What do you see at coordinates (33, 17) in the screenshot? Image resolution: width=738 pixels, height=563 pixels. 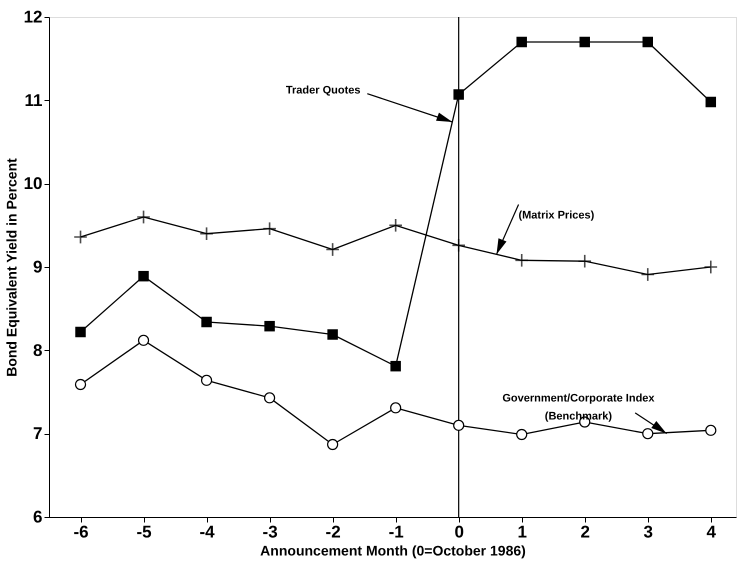 I see `y-tick-label: 12` at bounding box center [33, 17].